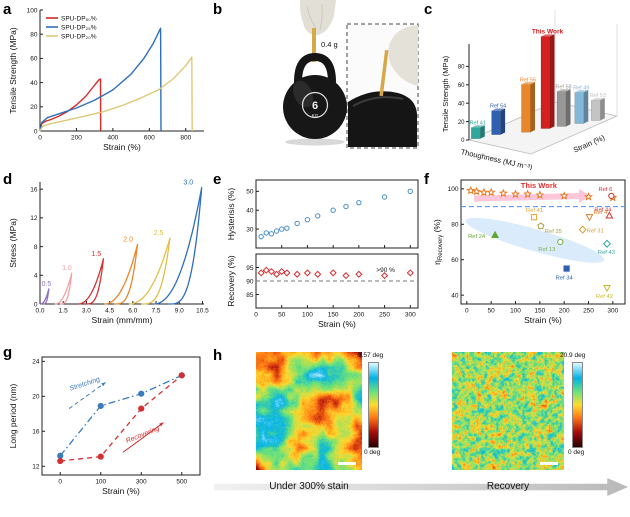 The image size is (630, 517). I want to click on svg-text: 2.5, so click(159, 233).